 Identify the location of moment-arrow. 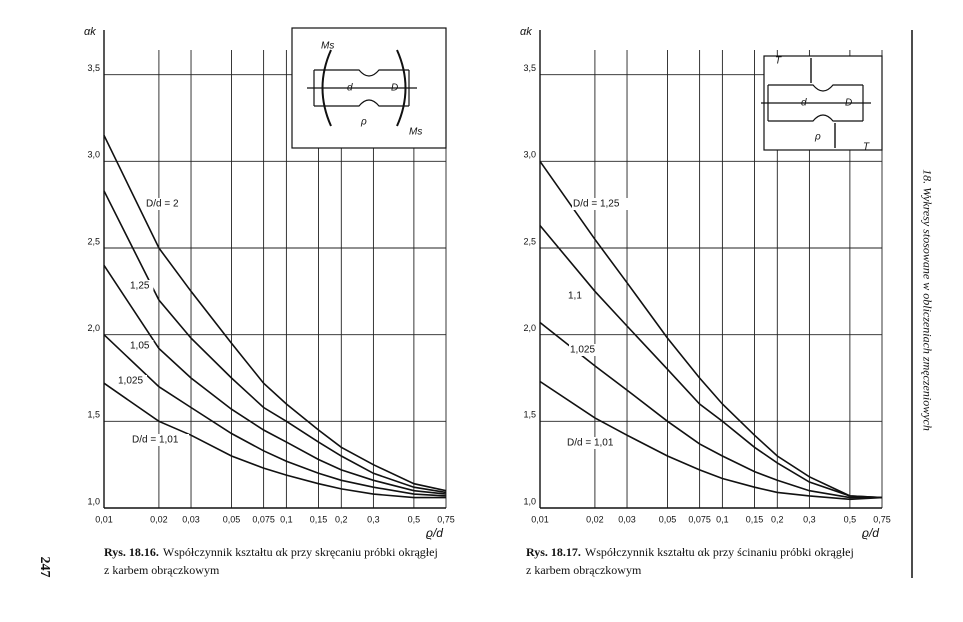
(364, 88).